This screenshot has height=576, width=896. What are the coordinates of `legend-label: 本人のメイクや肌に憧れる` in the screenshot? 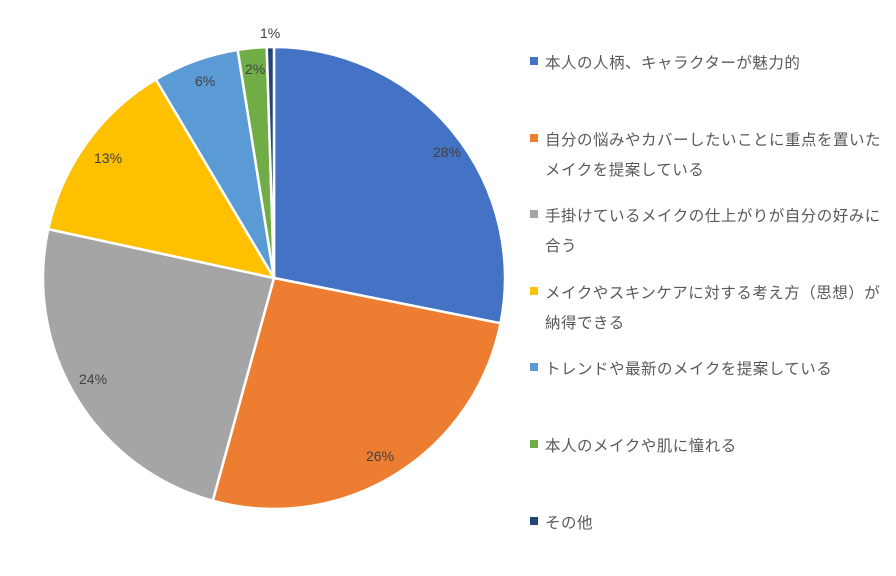 It's located at (641, 446).